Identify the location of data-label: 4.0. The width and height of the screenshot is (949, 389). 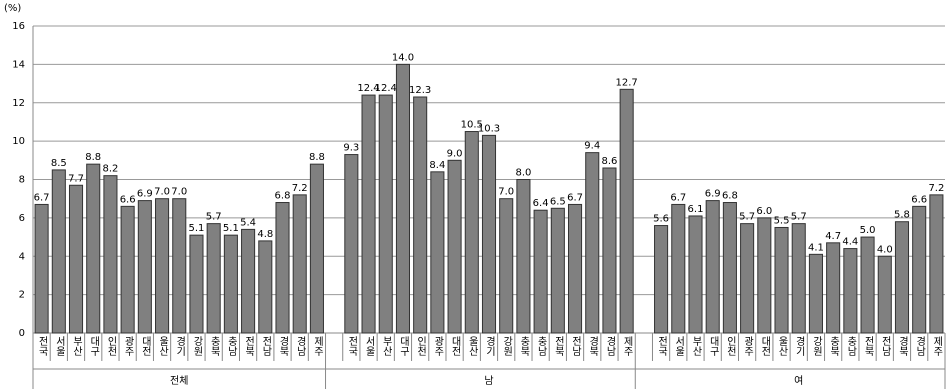
(885, 249).